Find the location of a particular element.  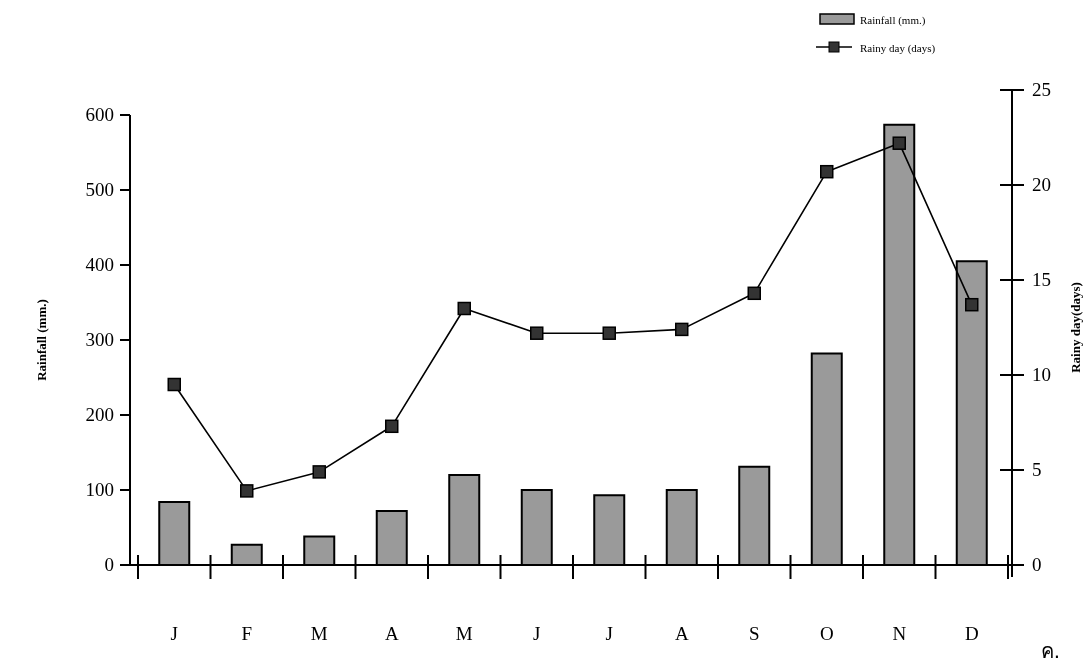

y-tick-label: 600 is located at coordinates (99, 114).